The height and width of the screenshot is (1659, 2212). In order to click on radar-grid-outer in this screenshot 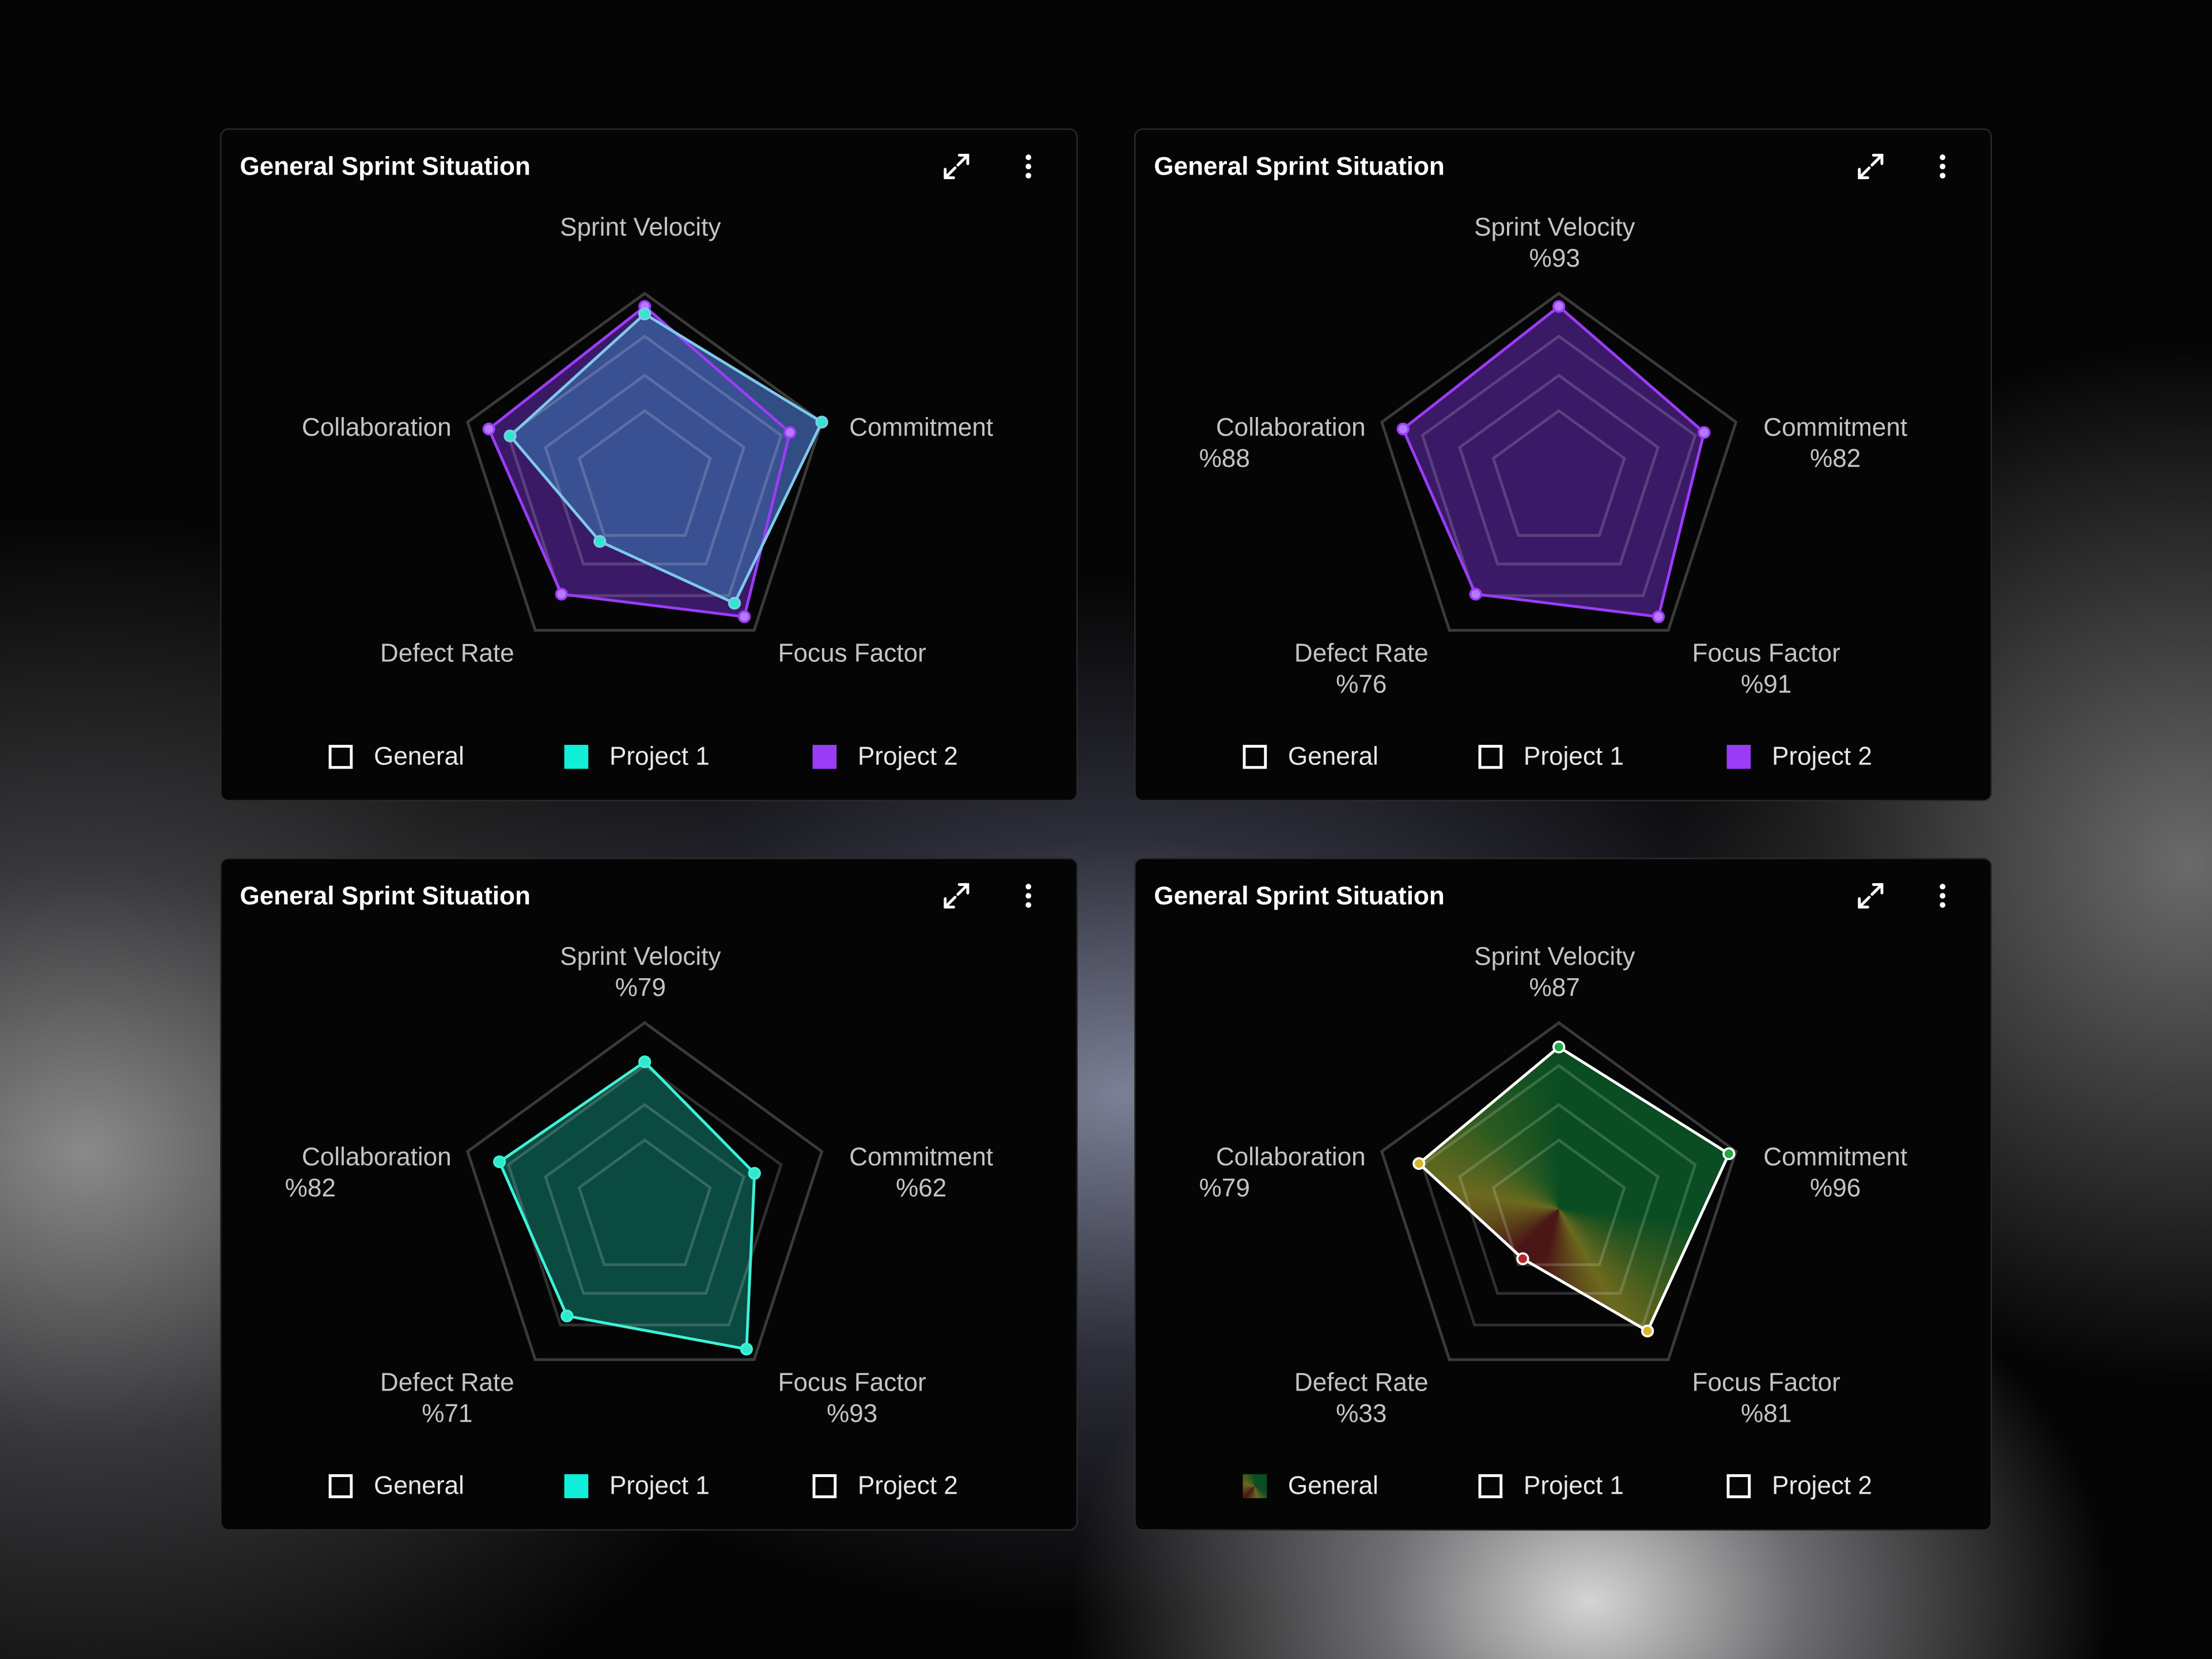, I will do `click(644, 461)`.